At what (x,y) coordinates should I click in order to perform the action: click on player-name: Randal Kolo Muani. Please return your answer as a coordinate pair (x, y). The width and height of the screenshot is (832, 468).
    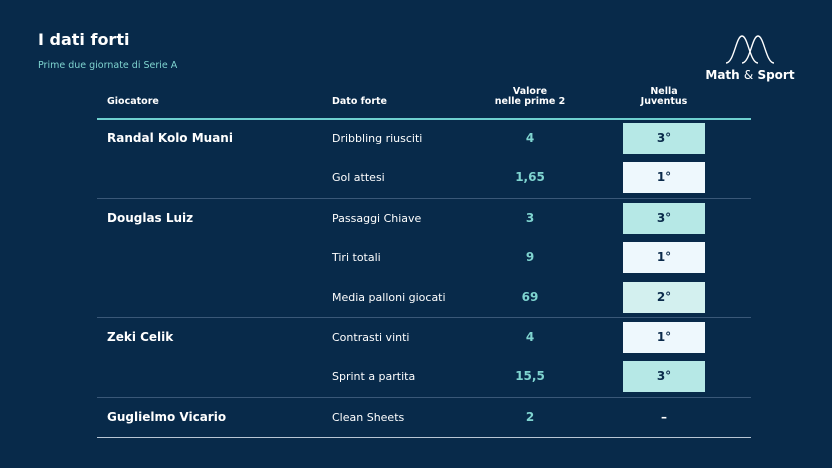
    Looking at the image, I should click on (170, 138).